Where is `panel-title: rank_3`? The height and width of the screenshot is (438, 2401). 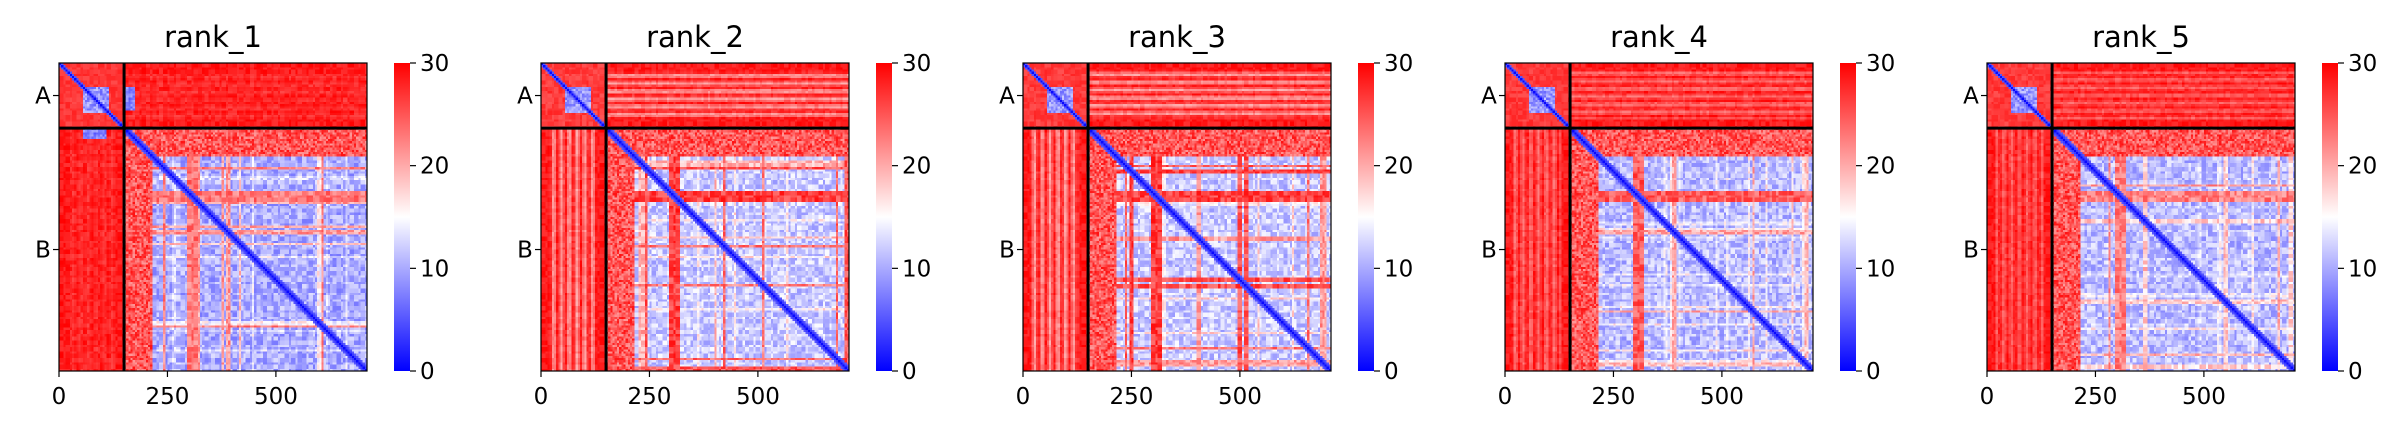
panel-title: rank_3 is located at coordinates (1177, 37).